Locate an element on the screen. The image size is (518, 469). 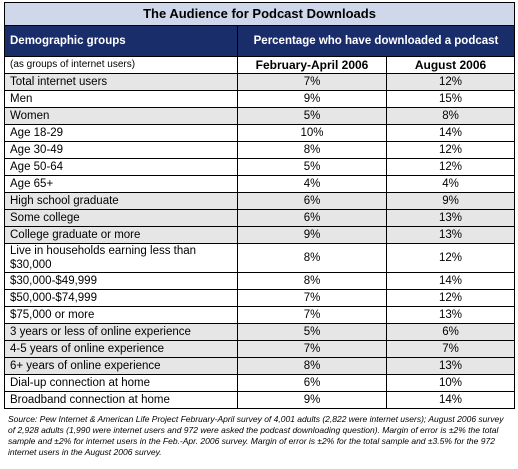
row-label: Age 65+ is located at coordinates (121, 184).